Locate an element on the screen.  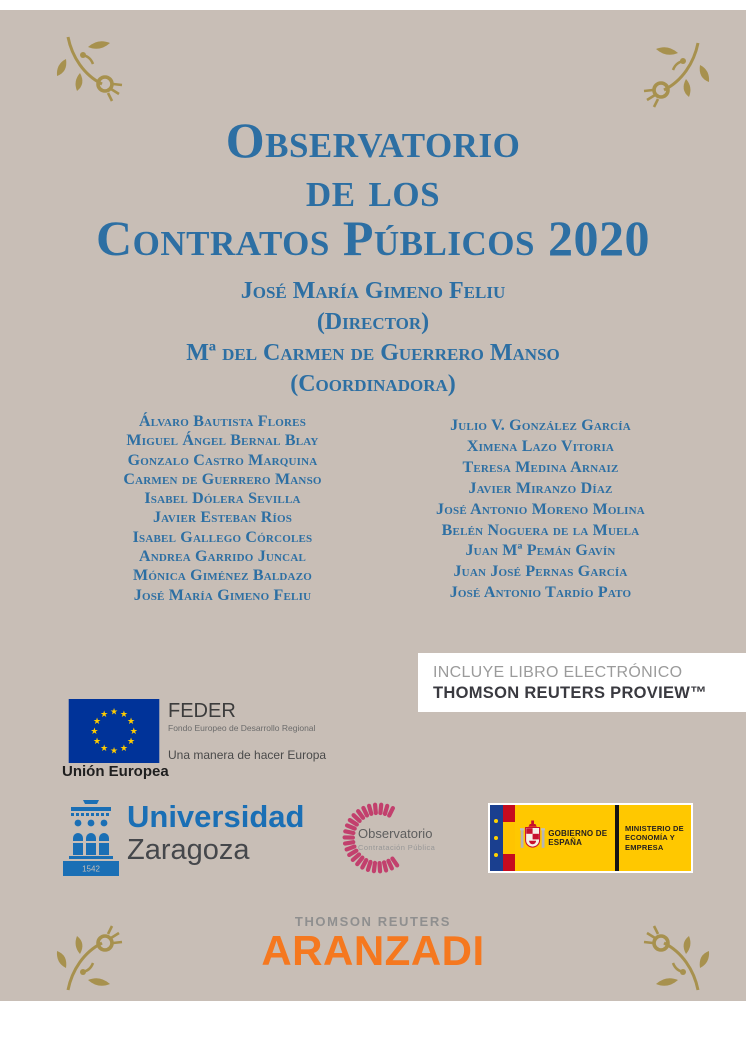
title-line: de los is located at coordinates (373, 189).